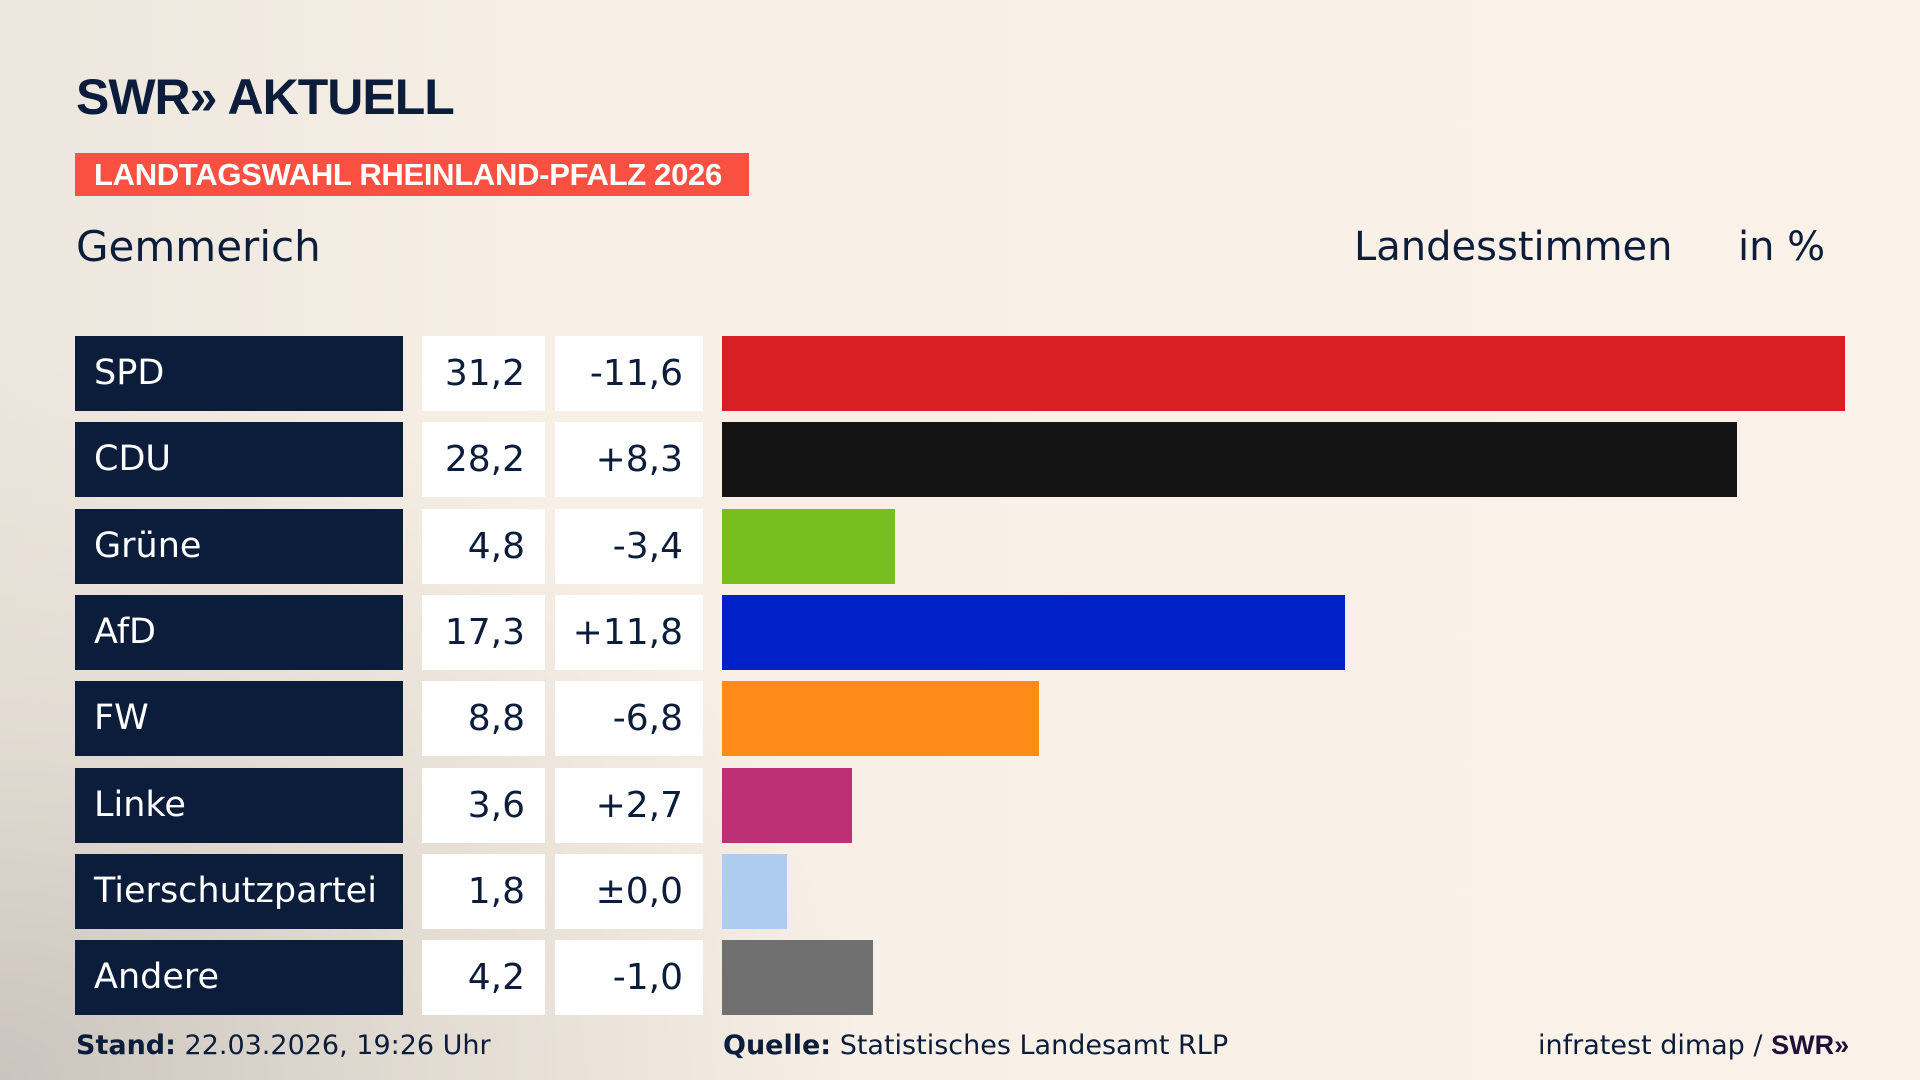 The image size is (1920, 1080). What do you see at coordinates (239, 805) in the screenshot?
I see `party-name: Linke` at bounding box center [239, 805].